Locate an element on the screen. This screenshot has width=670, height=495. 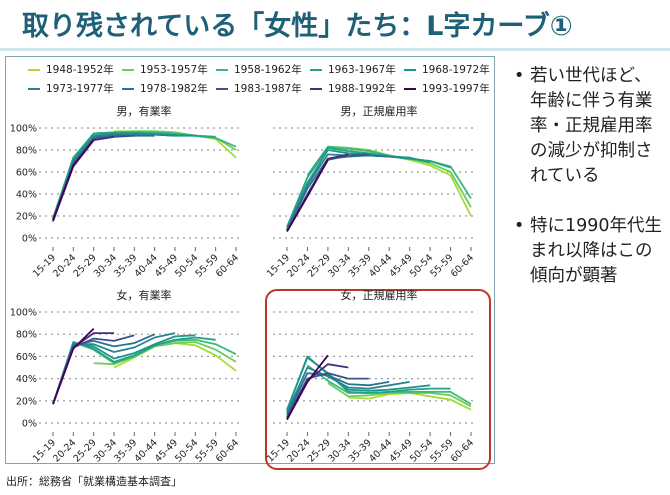
note-item: • 特に1990年代生まれ以降はこの傾向が顕著 is located at coordinates (589, 251).